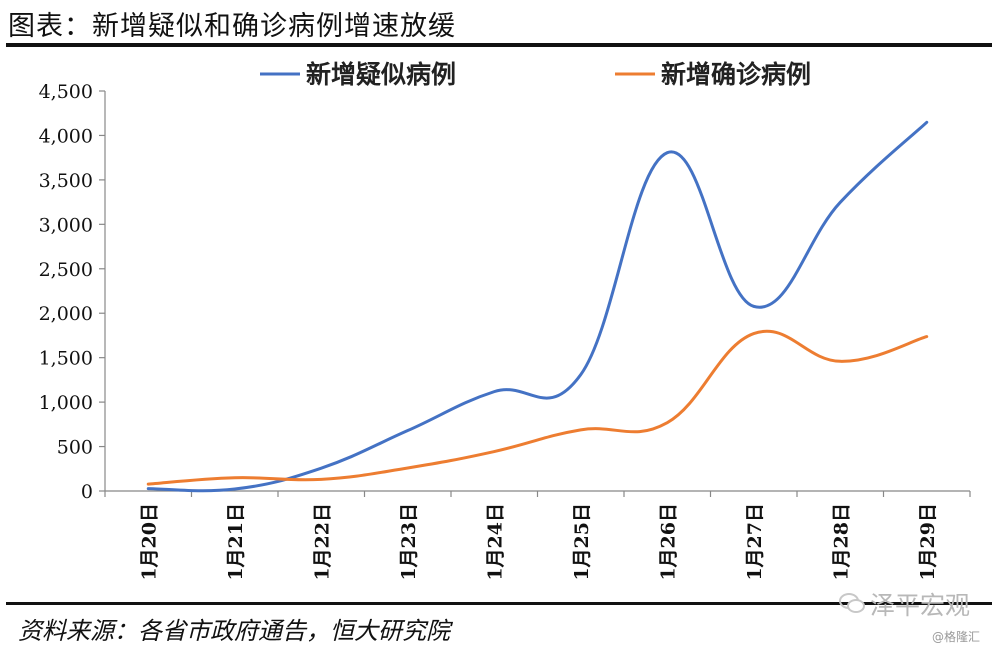 This screenshot has width=1000, height=649. What do you see at coordinates (66, 92) in the screenshot?
I see `y-tick-label: 4,500` at bounding box center [66, 92].